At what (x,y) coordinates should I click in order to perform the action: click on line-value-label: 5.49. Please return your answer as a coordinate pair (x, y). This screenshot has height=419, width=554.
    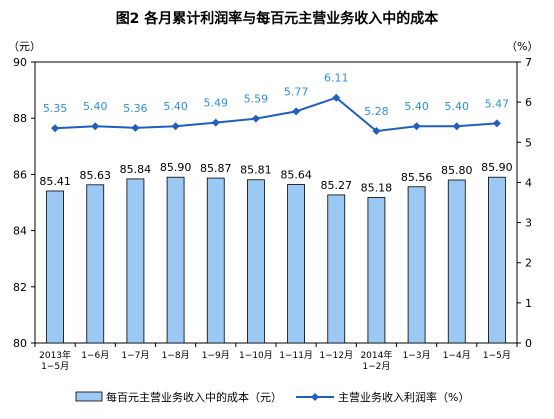
    Looking at the image, I should click on (216, 103).